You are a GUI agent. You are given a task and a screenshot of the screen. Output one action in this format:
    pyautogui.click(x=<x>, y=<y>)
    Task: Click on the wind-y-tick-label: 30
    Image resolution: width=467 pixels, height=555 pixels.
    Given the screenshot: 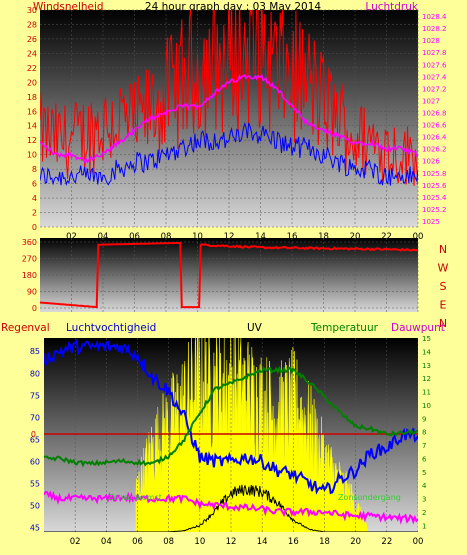 What is the action you would take?
    pyautogui.click(x=32, y=10)
    